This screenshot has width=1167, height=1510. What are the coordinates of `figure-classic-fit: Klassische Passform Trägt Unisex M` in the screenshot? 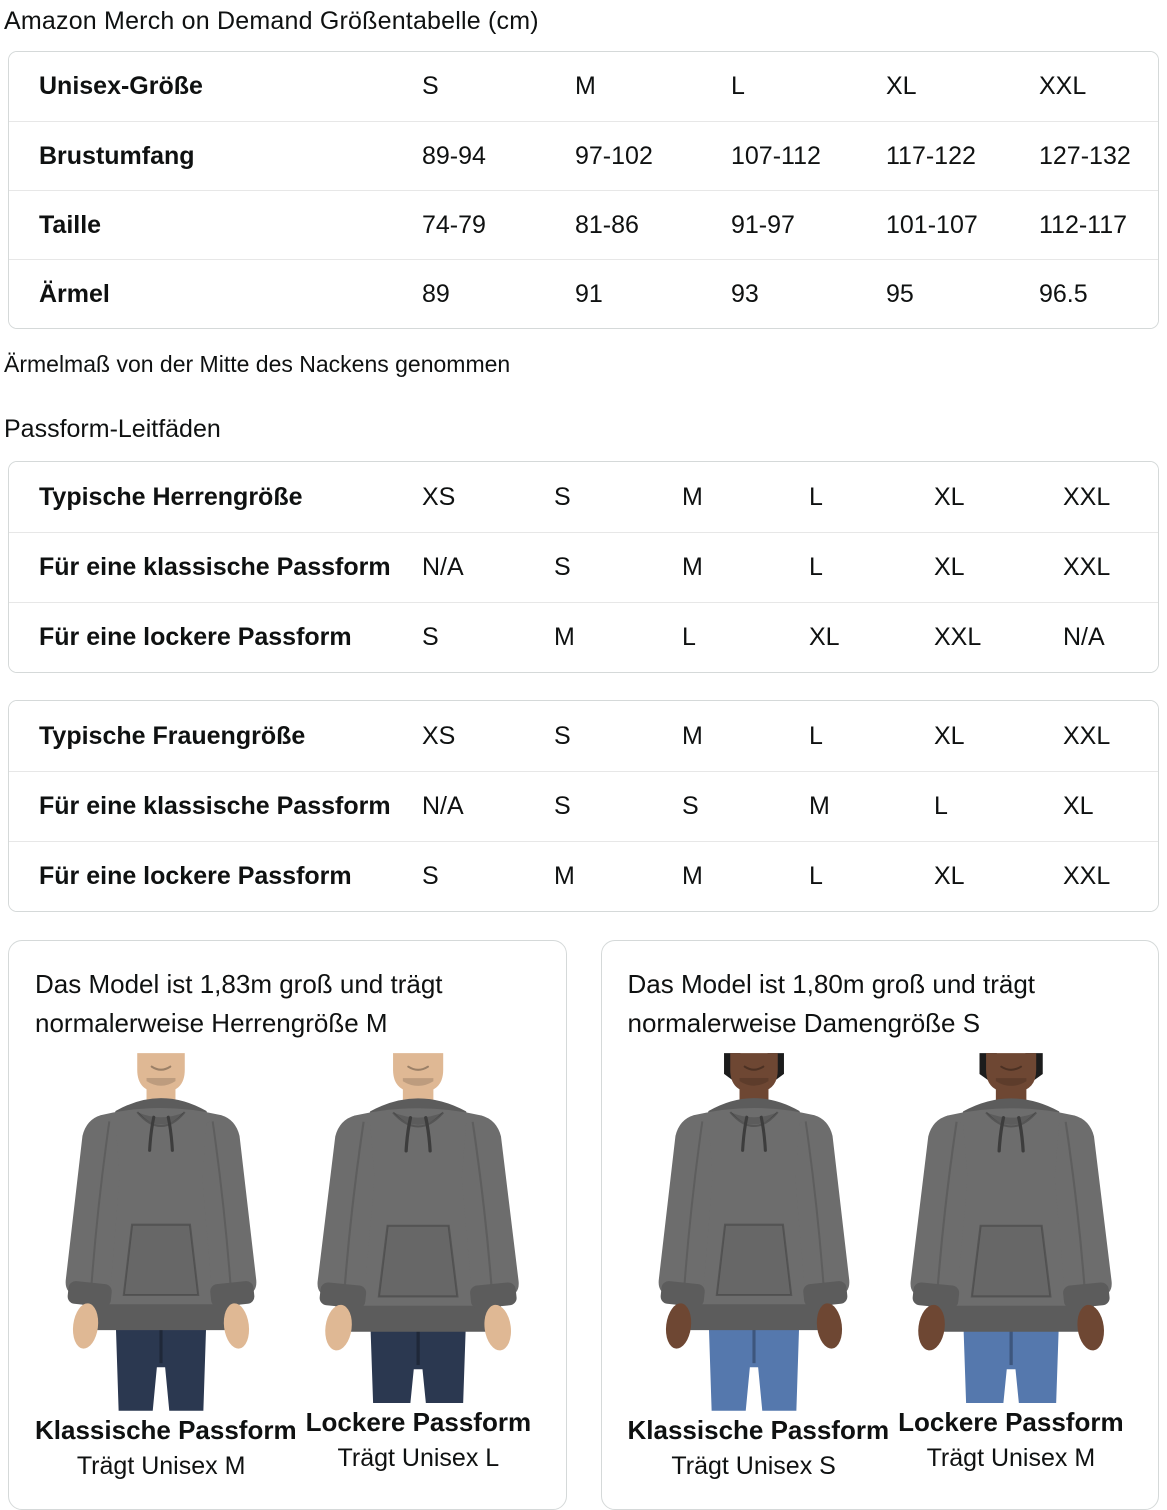 It's located at (166, 1267).